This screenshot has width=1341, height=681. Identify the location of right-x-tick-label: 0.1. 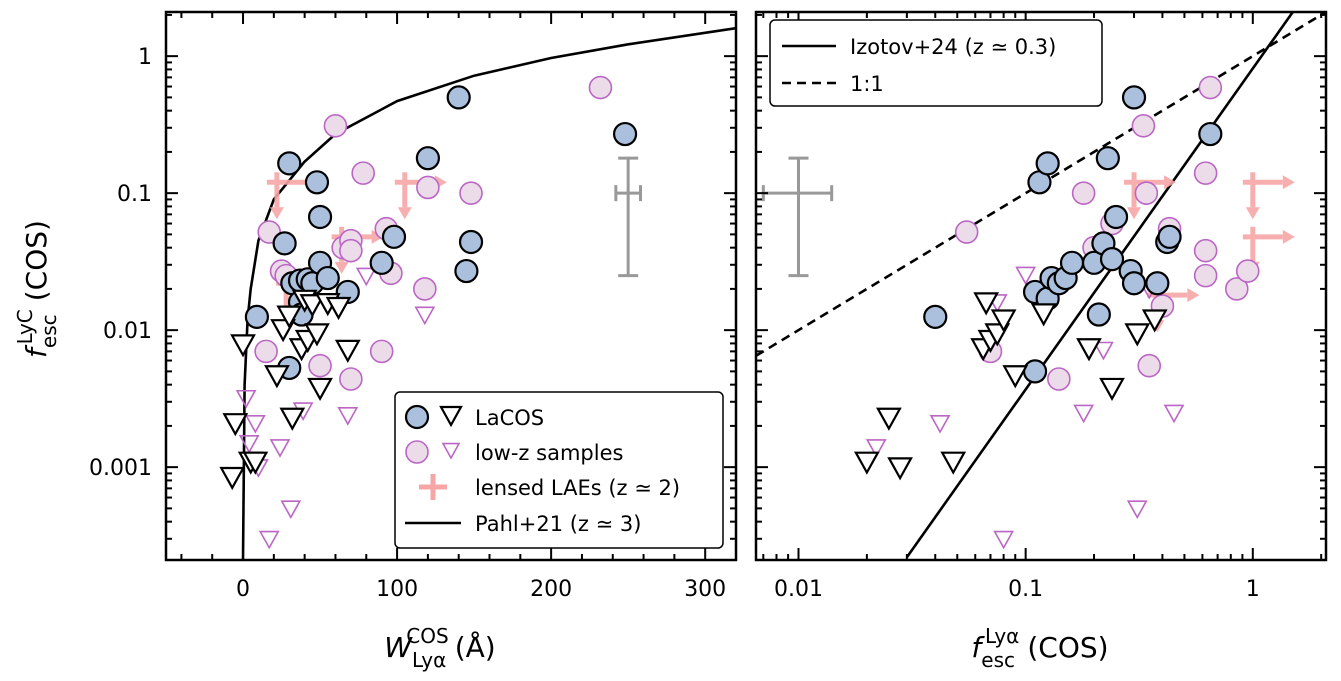
(1025, 589).